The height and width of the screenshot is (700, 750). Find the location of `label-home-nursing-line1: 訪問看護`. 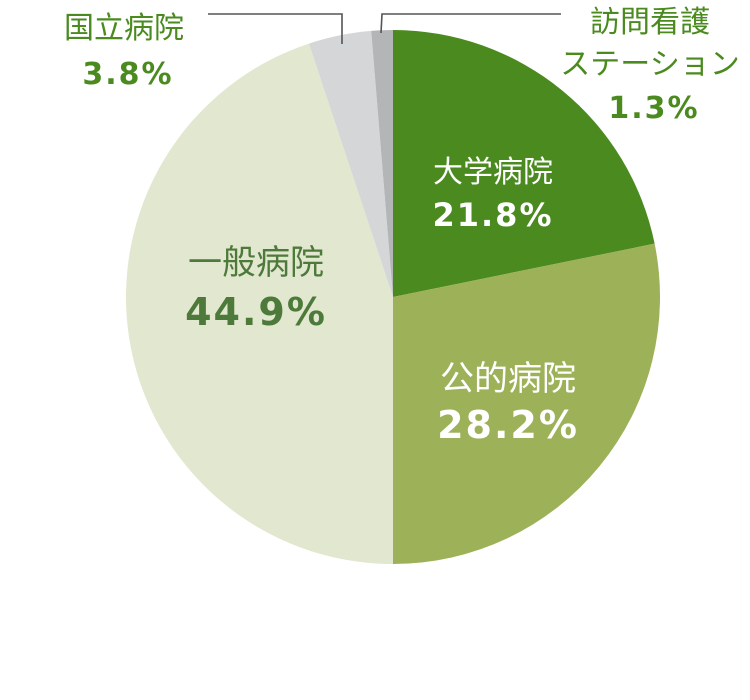

label-home-nursing-line1: 訪問看護 is located at coordinates (650, 22).